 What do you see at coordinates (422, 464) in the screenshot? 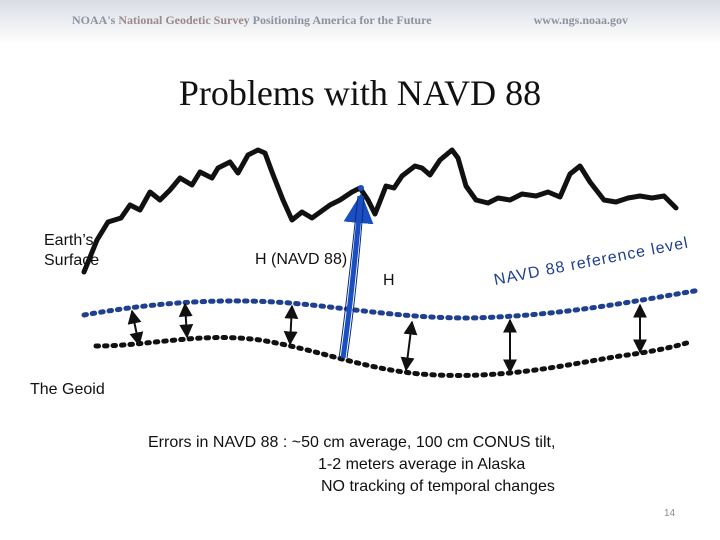
I see `errors-line-2: 1-2 meters average in Alaska` at bounding box center [422, 464].